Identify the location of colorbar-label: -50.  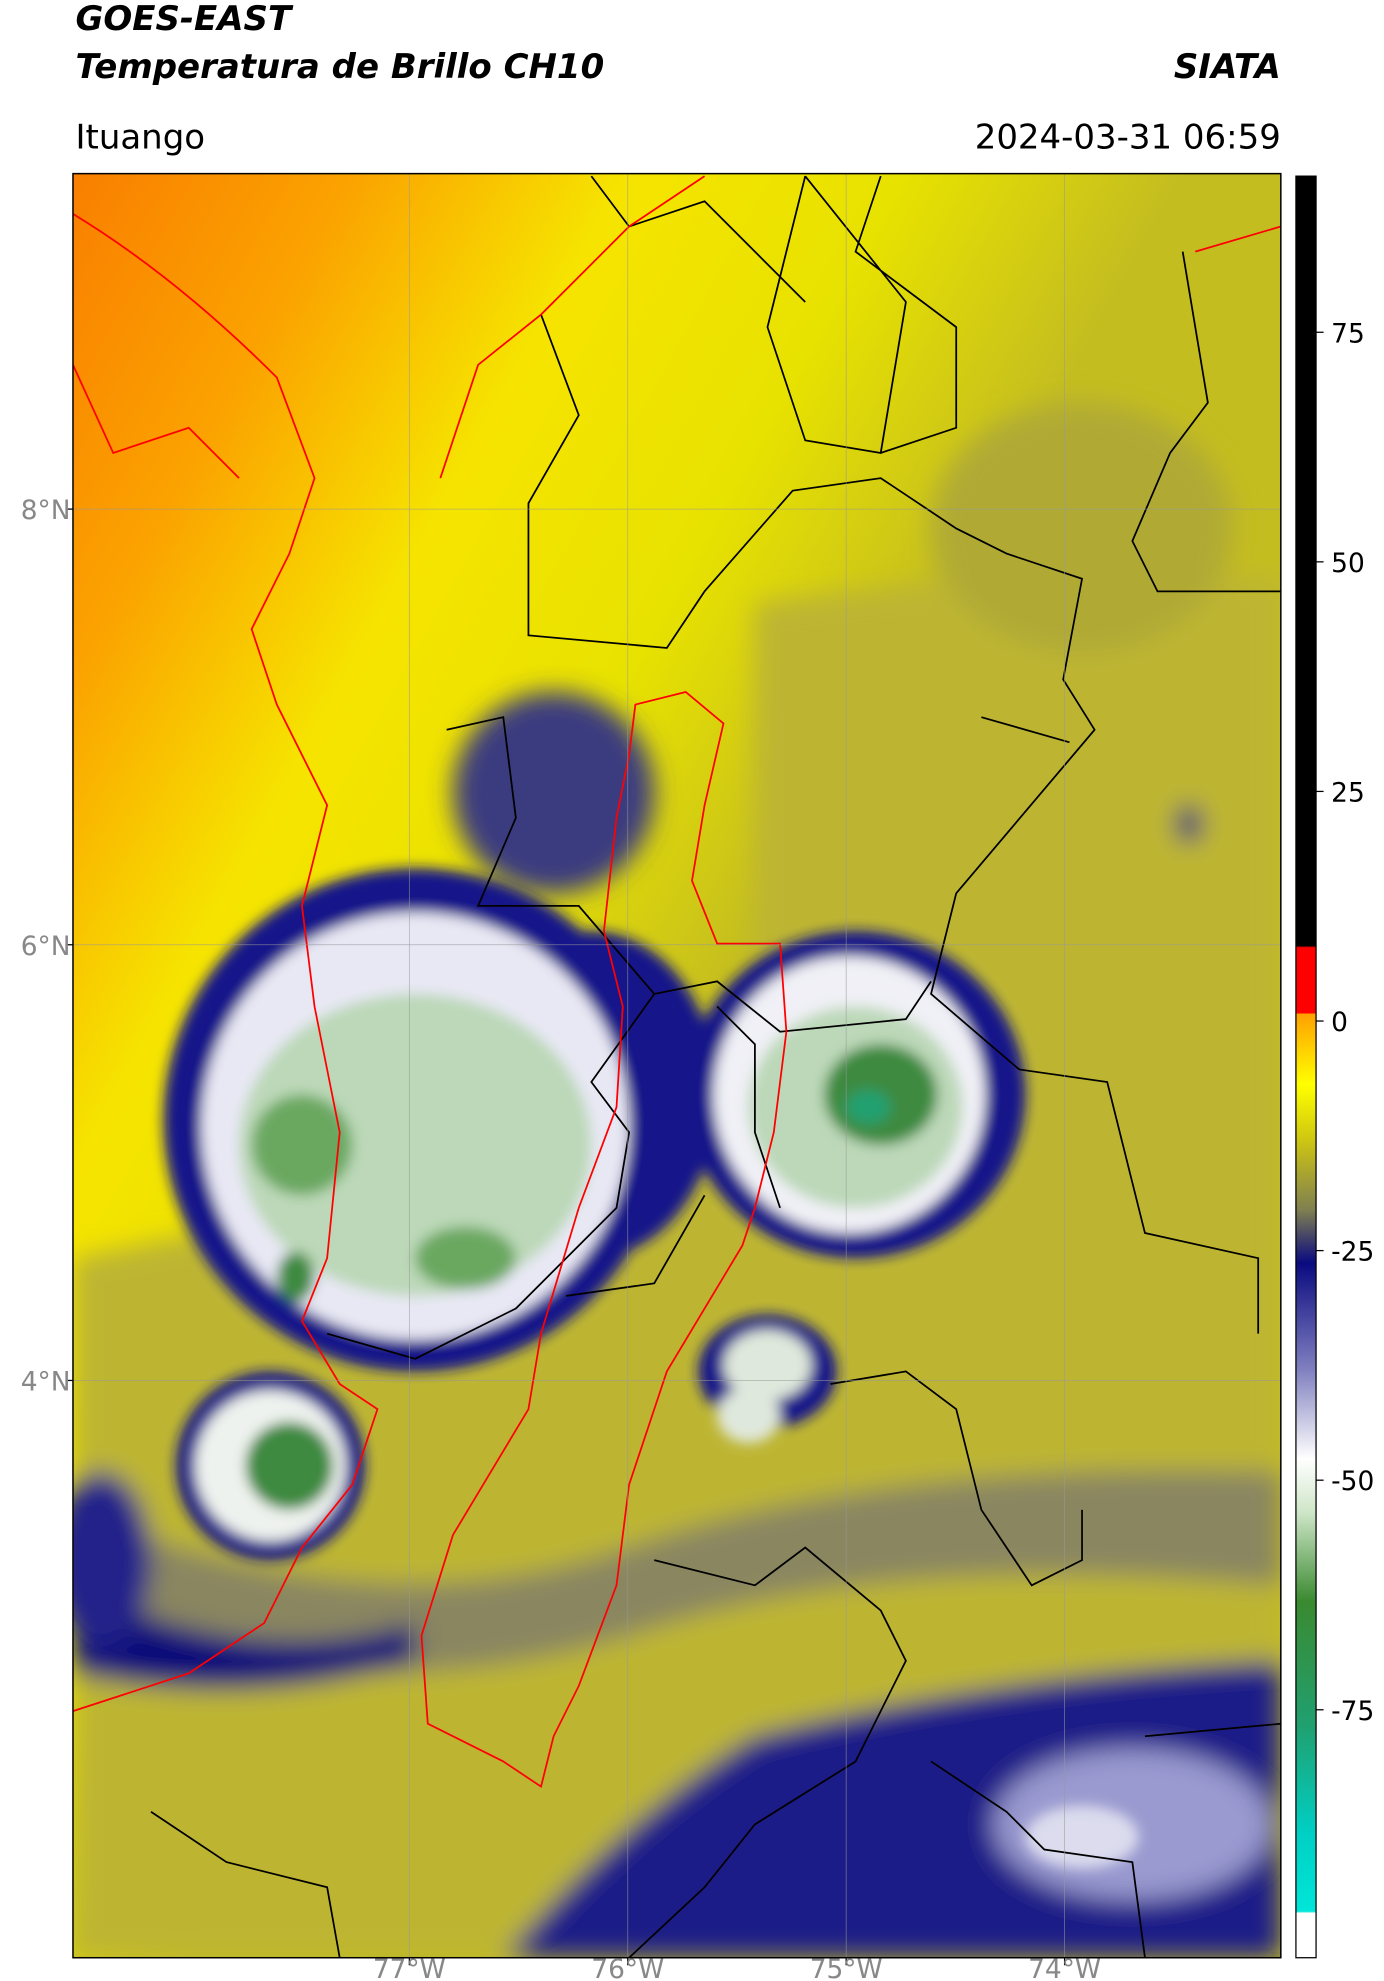
(1352, 1481).